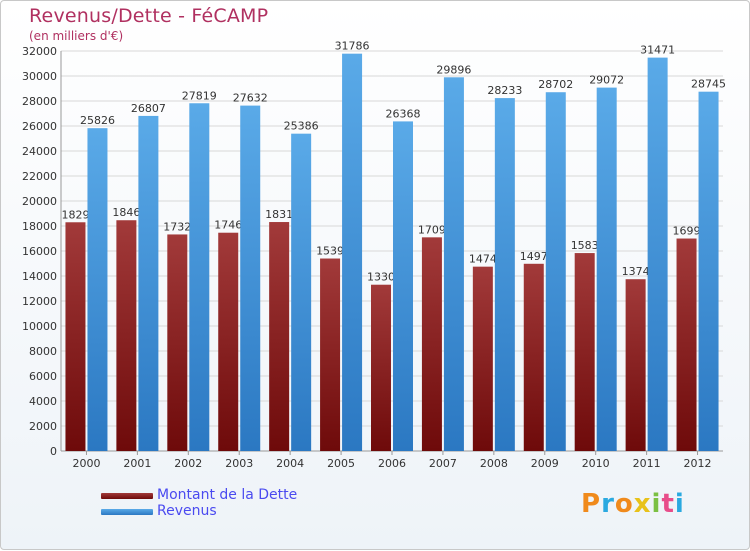 The image size is (750, 551). I want to click on y-tick-label: 12000, so click(39, 301).